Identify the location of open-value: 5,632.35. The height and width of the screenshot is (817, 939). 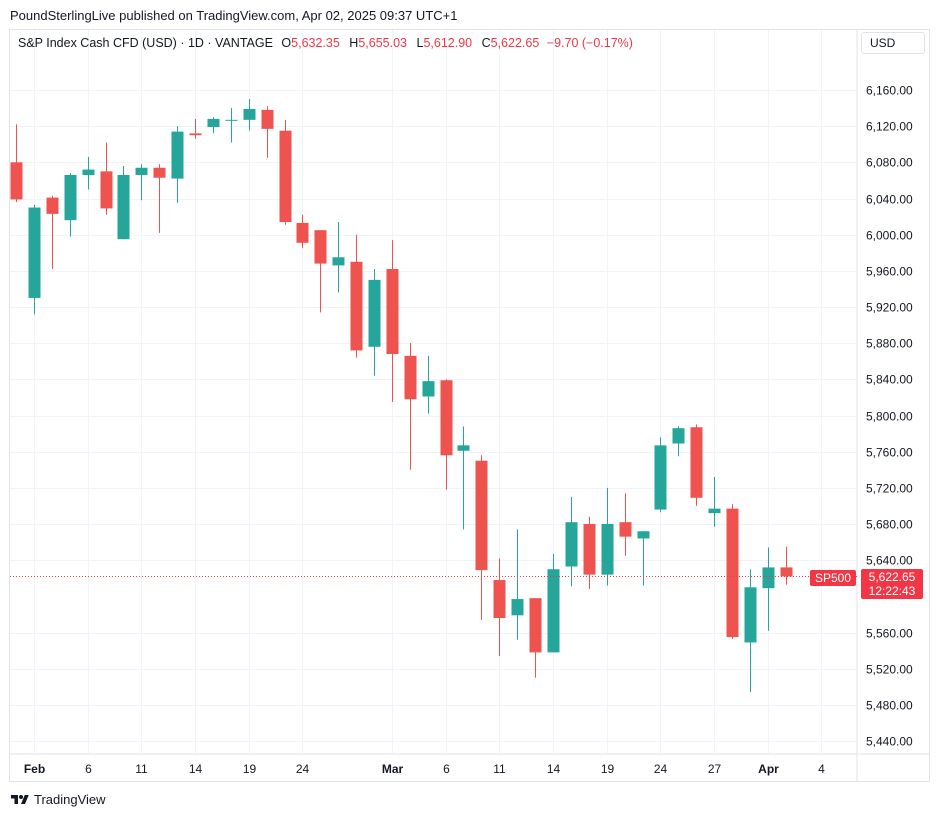
(315, 43).